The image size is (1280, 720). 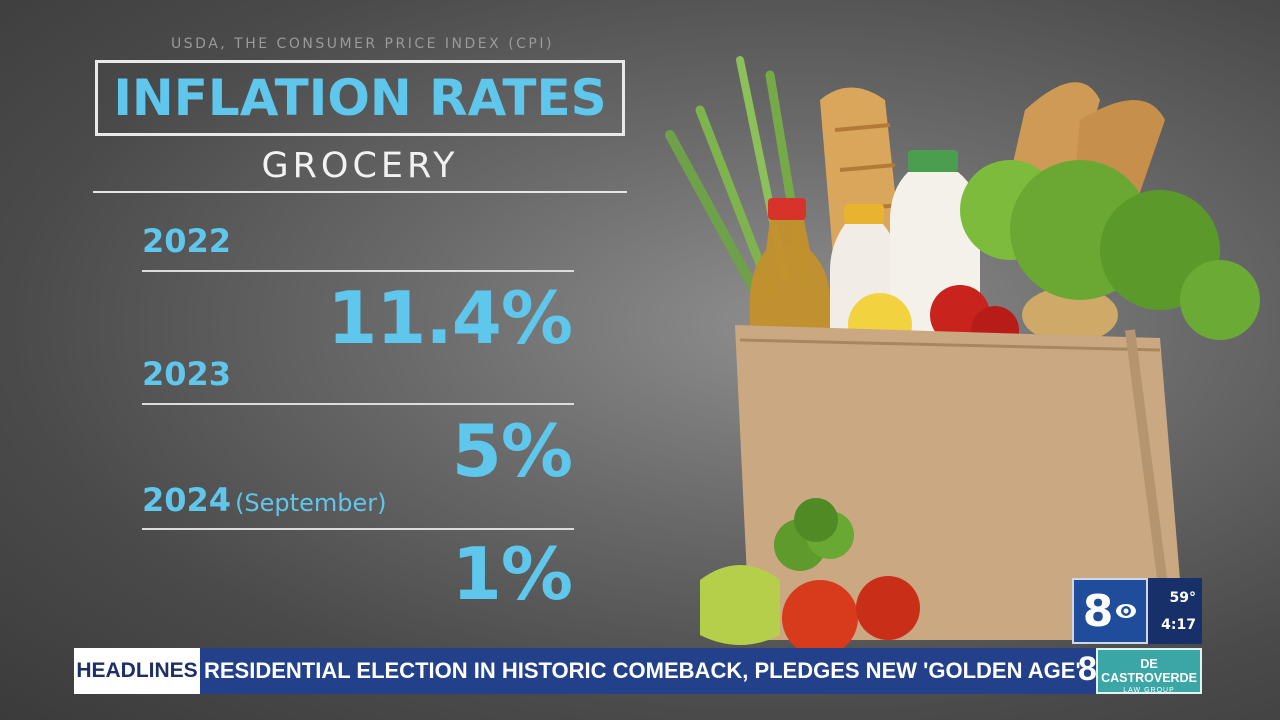 What do you see at coordinates (1149, 690) in the screenshot?
I see `sponsor-subtitle: LAW GROUP` at bounding box center [1149, 690].